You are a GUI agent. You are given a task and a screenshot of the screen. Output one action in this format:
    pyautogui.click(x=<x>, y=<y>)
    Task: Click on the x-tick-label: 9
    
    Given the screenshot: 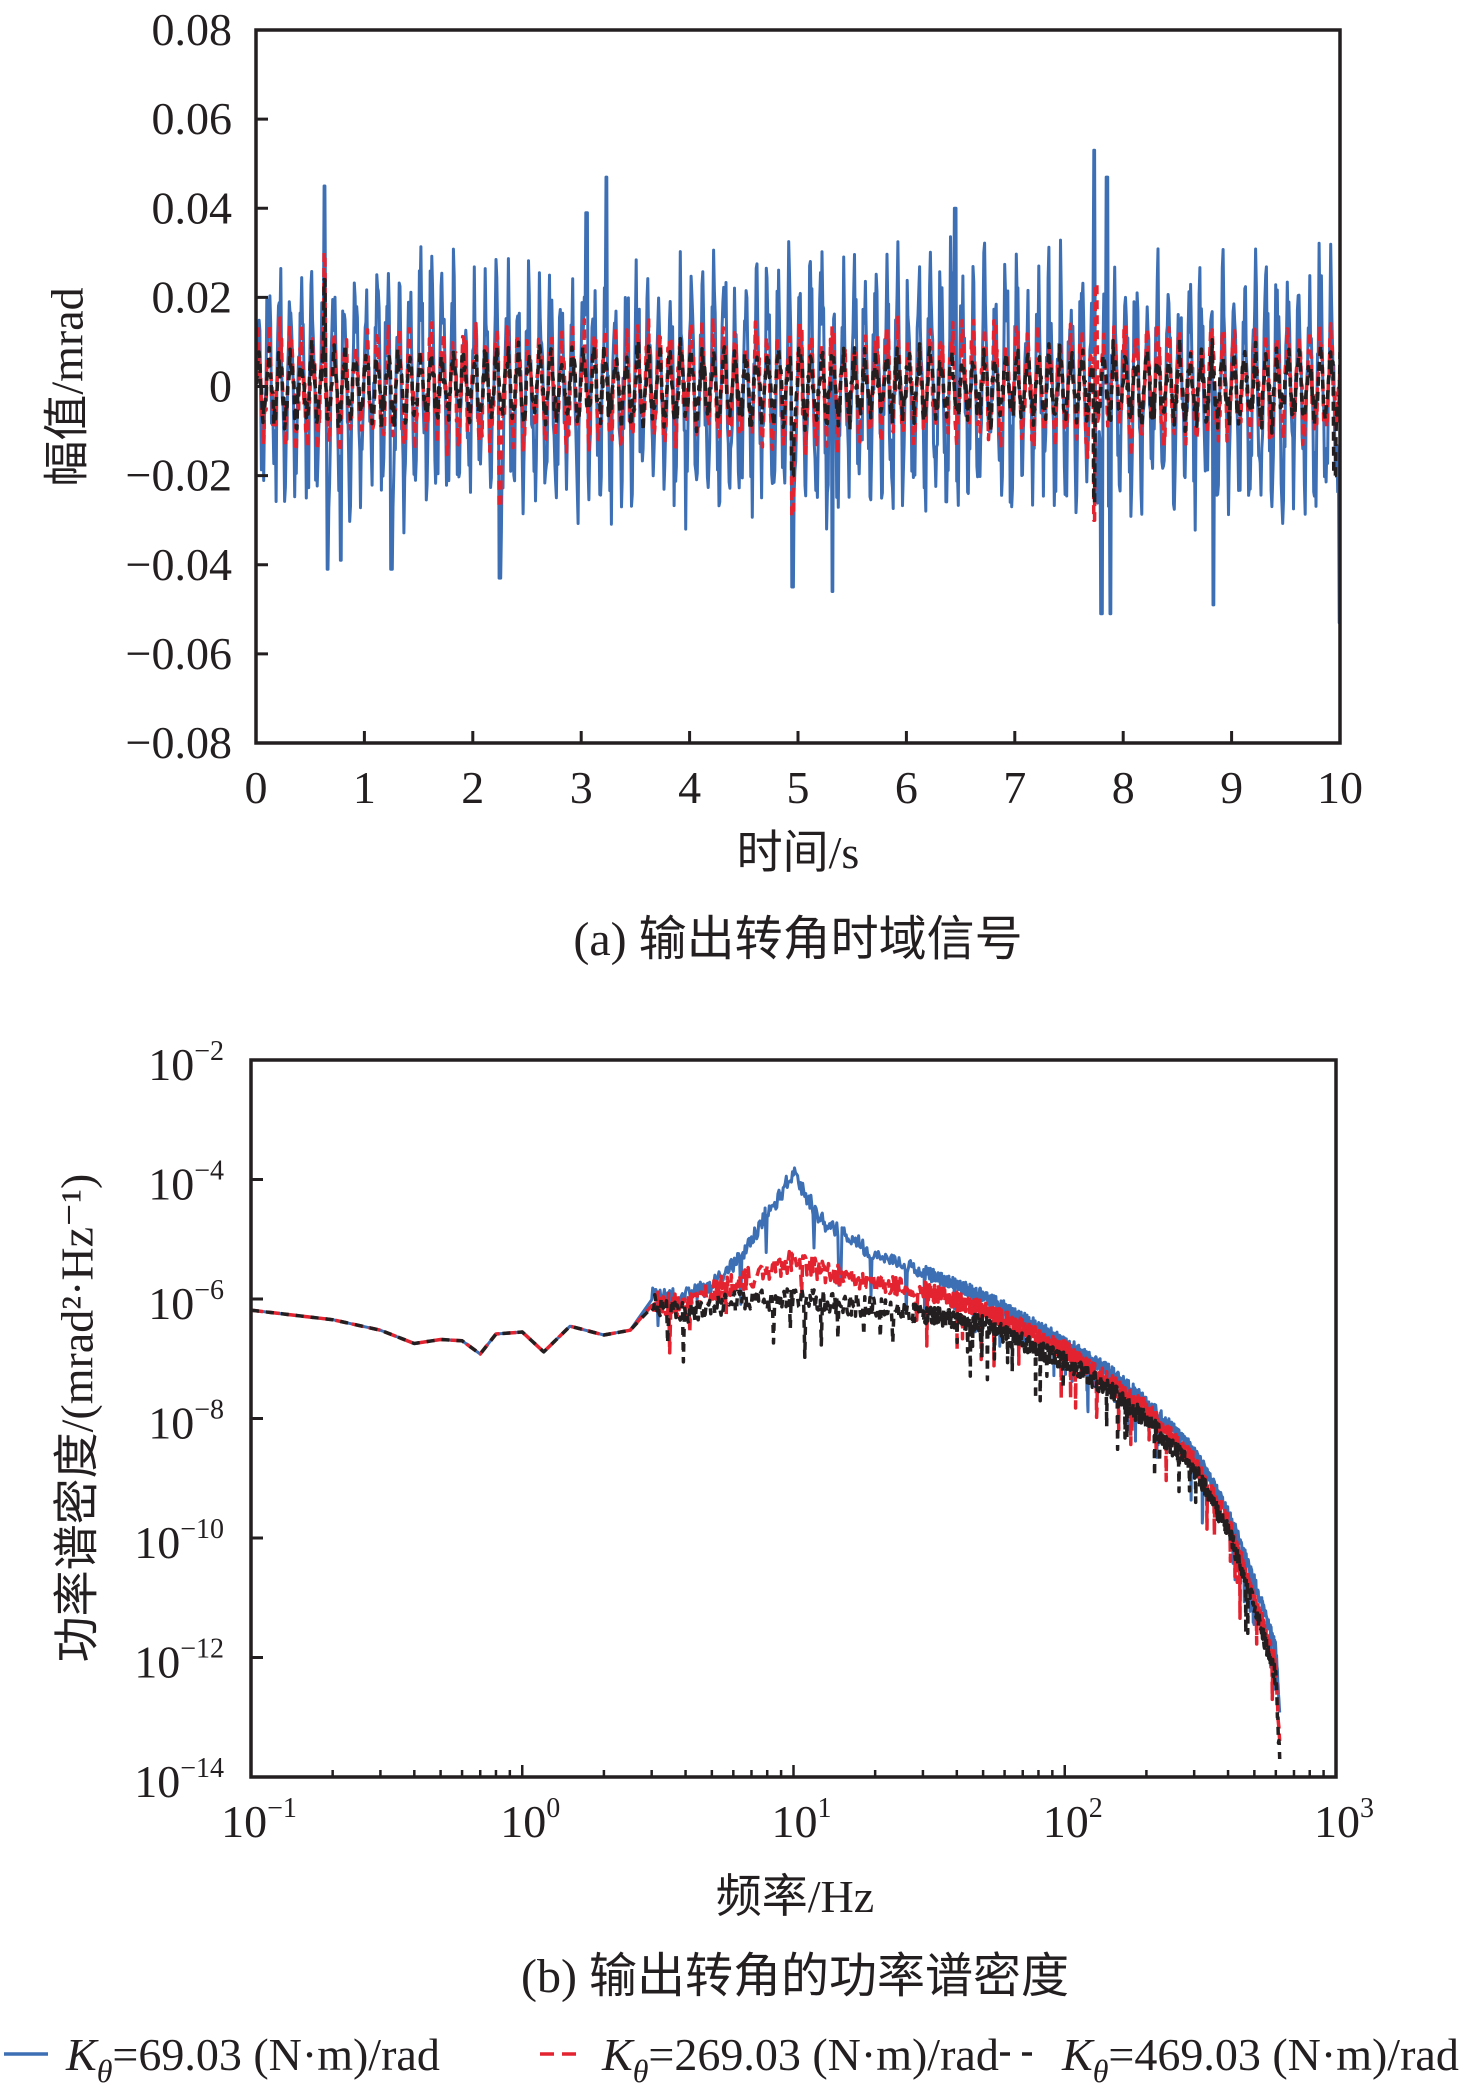 What is the action you would take?
    pyautogui.click(x=1231, y=787)
    